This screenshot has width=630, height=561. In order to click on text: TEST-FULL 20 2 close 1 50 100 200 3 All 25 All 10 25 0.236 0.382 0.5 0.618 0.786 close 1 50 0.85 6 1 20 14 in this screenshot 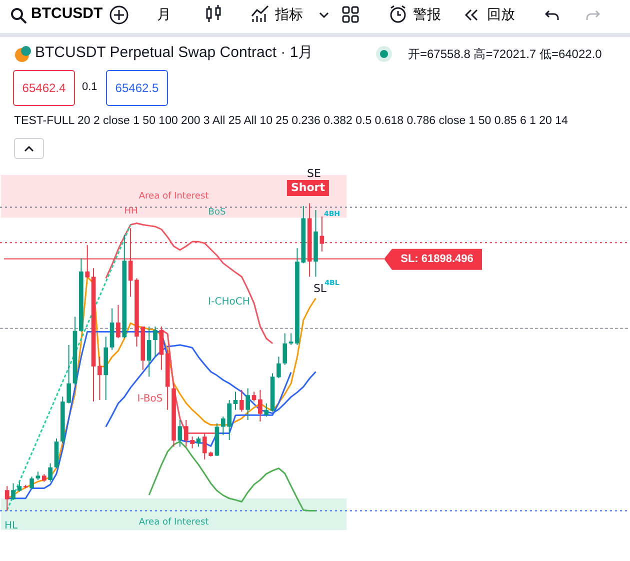, I will do `click(291, 121)`.